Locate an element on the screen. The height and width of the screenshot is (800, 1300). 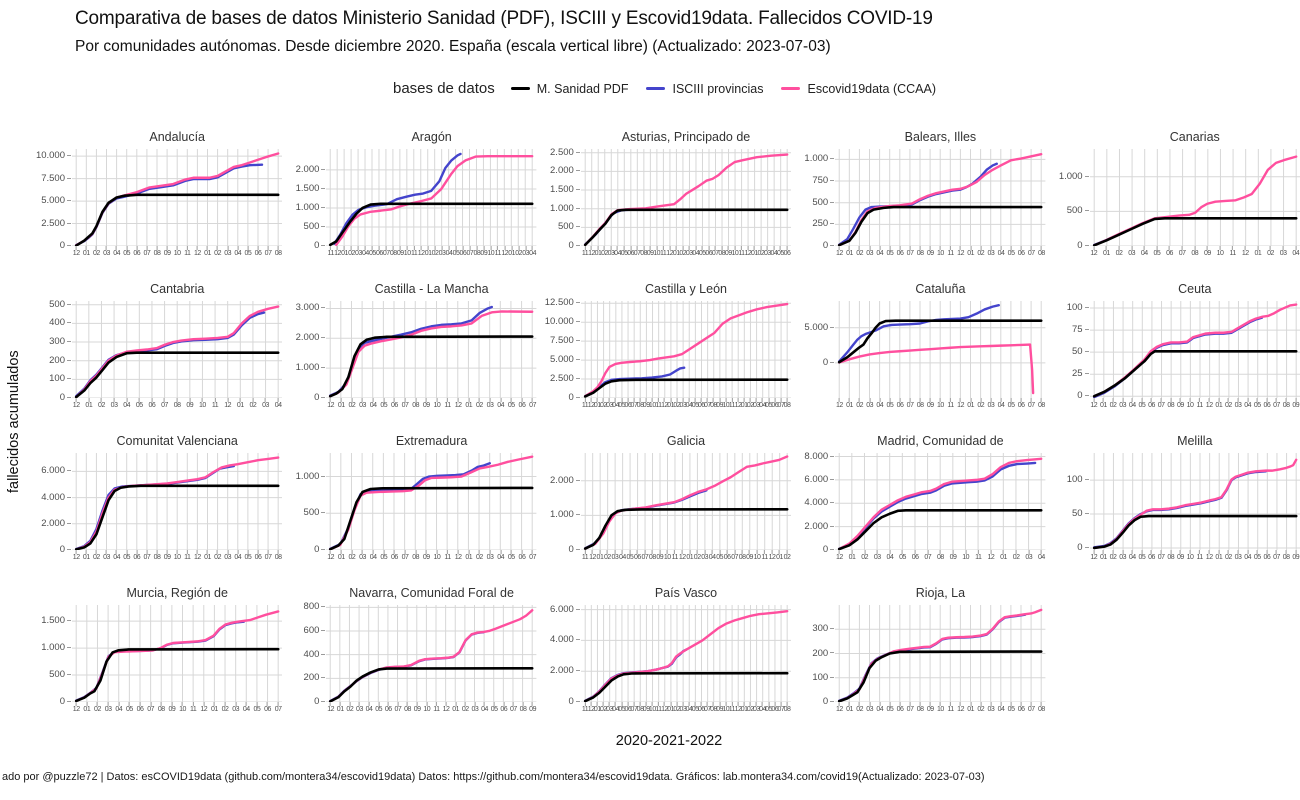
x-axis-ticks: 12 01 02 03 04 05 06 07 08 09 10 11 12 01 02 03 04 05 06 07 is located at coordinates (177, 709).